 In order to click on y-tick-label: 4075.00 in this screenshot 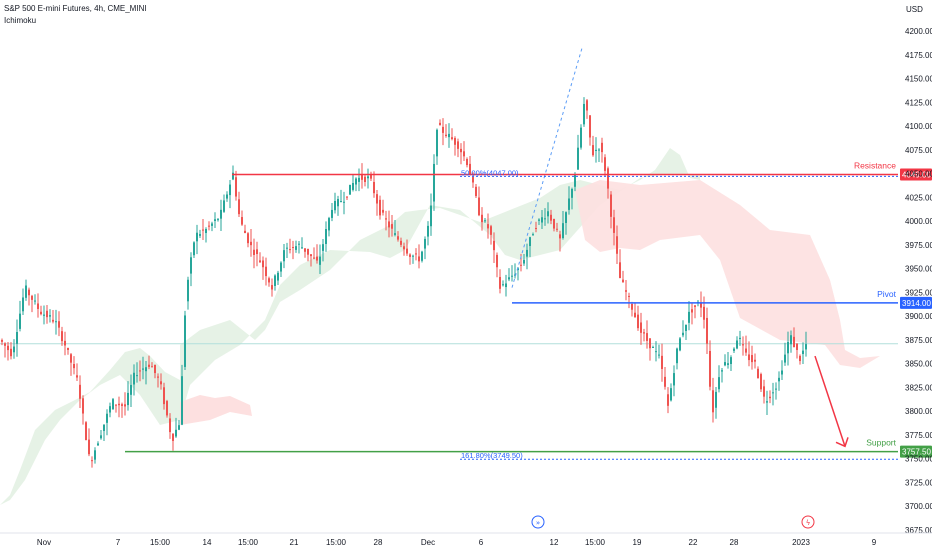, I will do `click(918, 150)`.